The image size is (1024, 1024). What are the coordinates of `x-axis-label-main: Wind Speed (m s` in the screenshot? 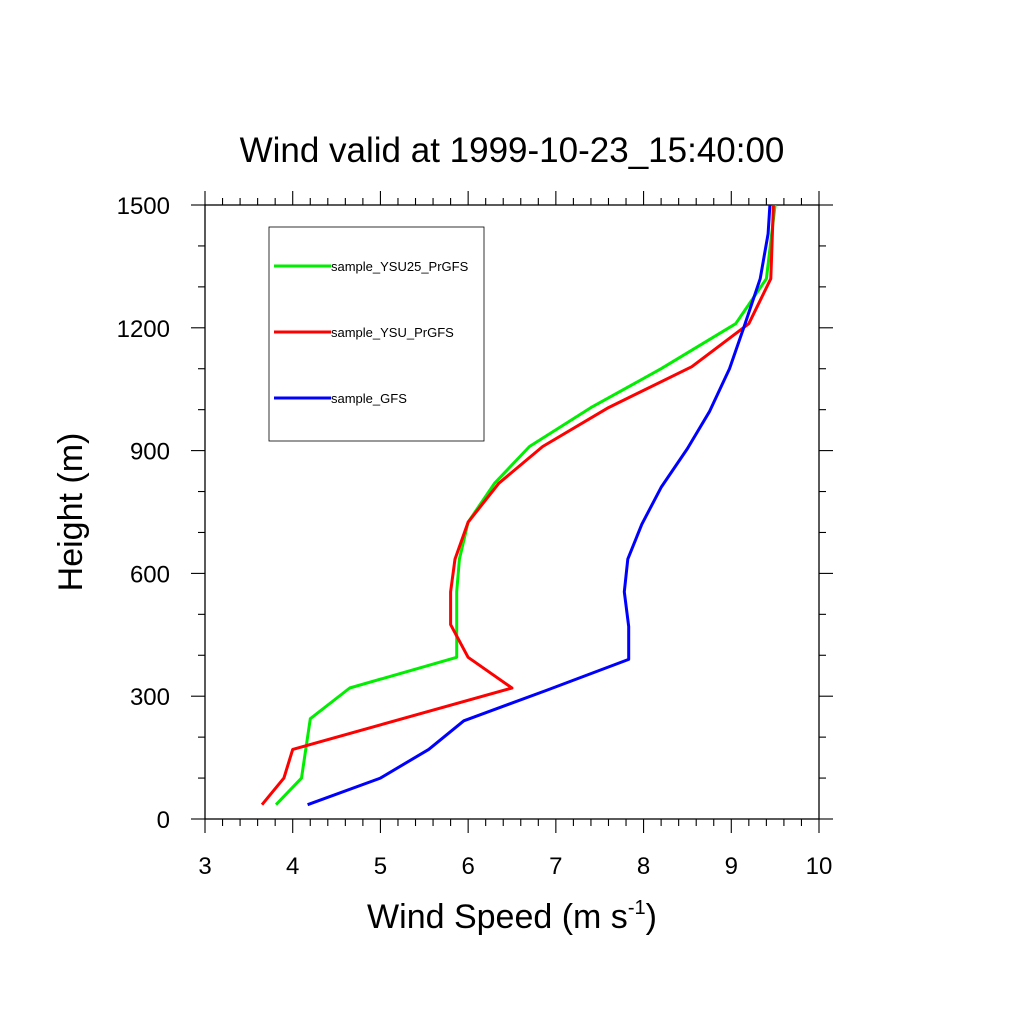 It's located at (497, 917).